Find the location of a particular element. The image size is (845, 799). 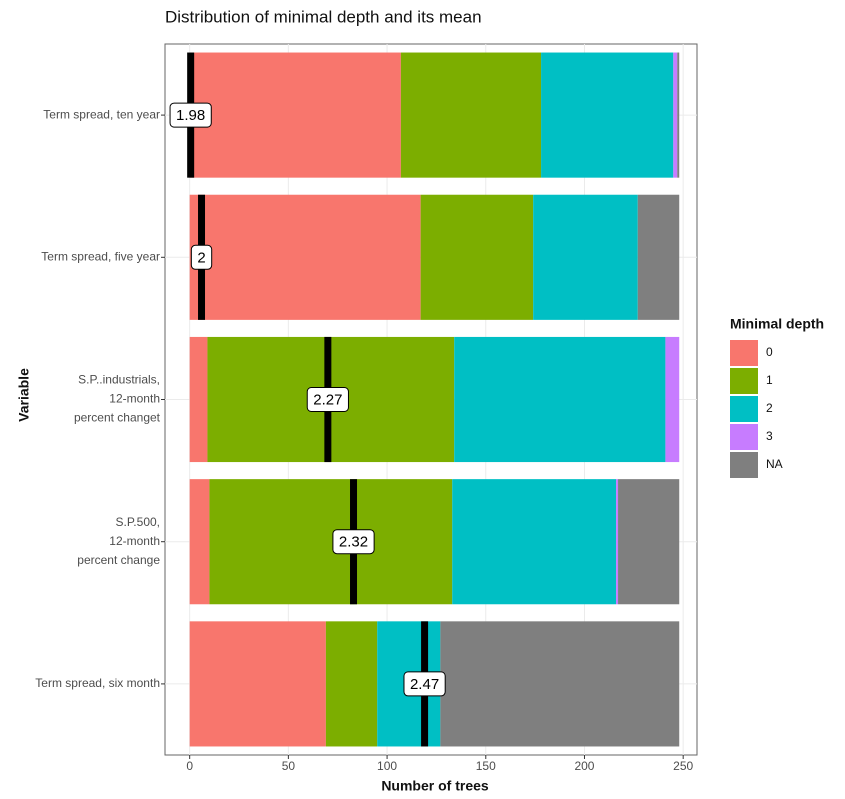

mean-label: 2 is located at coordinates (201, 257).